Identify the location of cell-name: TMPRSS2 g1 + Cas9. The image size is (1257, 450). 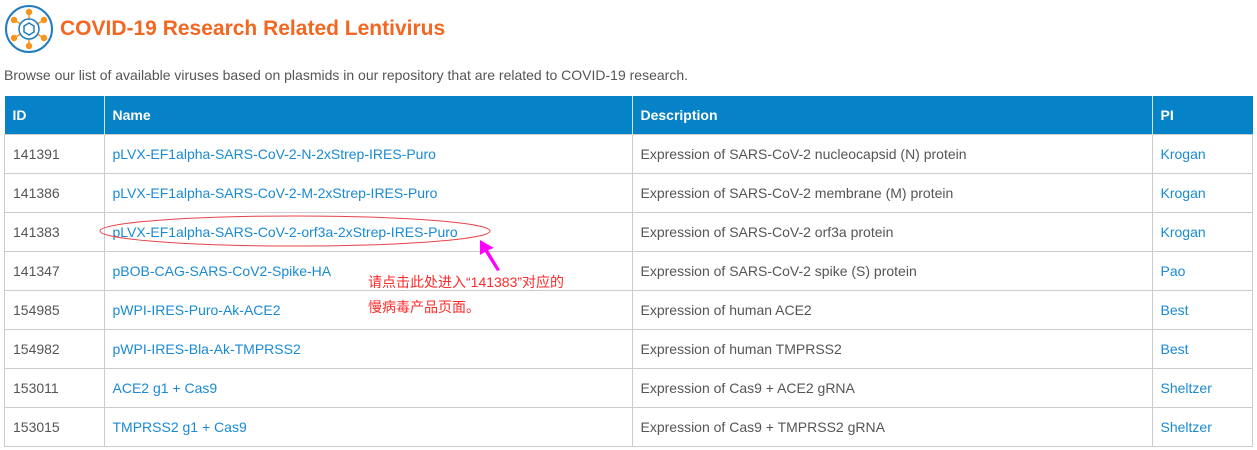
(368, 427).